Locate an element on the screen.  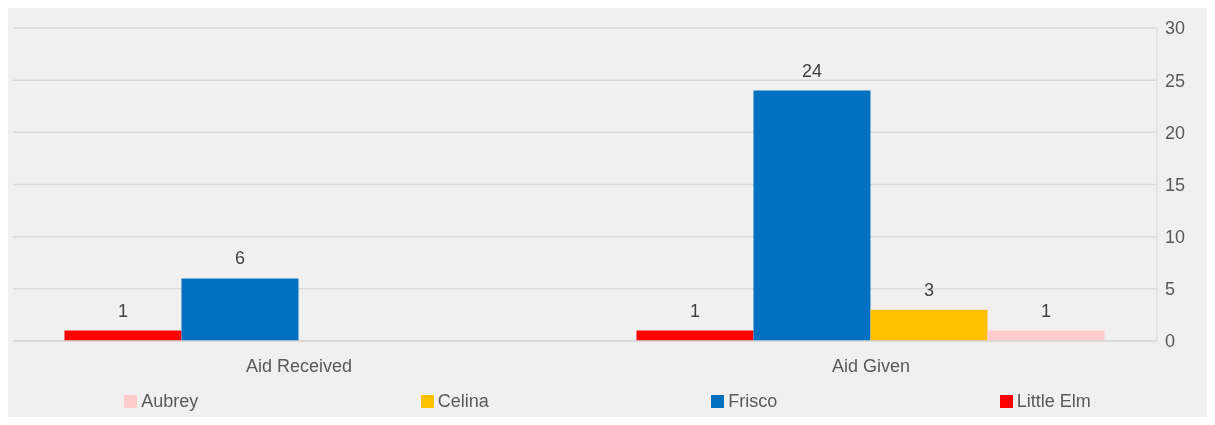
y-tick-label: 20 is located at coordinates (1175, 132).